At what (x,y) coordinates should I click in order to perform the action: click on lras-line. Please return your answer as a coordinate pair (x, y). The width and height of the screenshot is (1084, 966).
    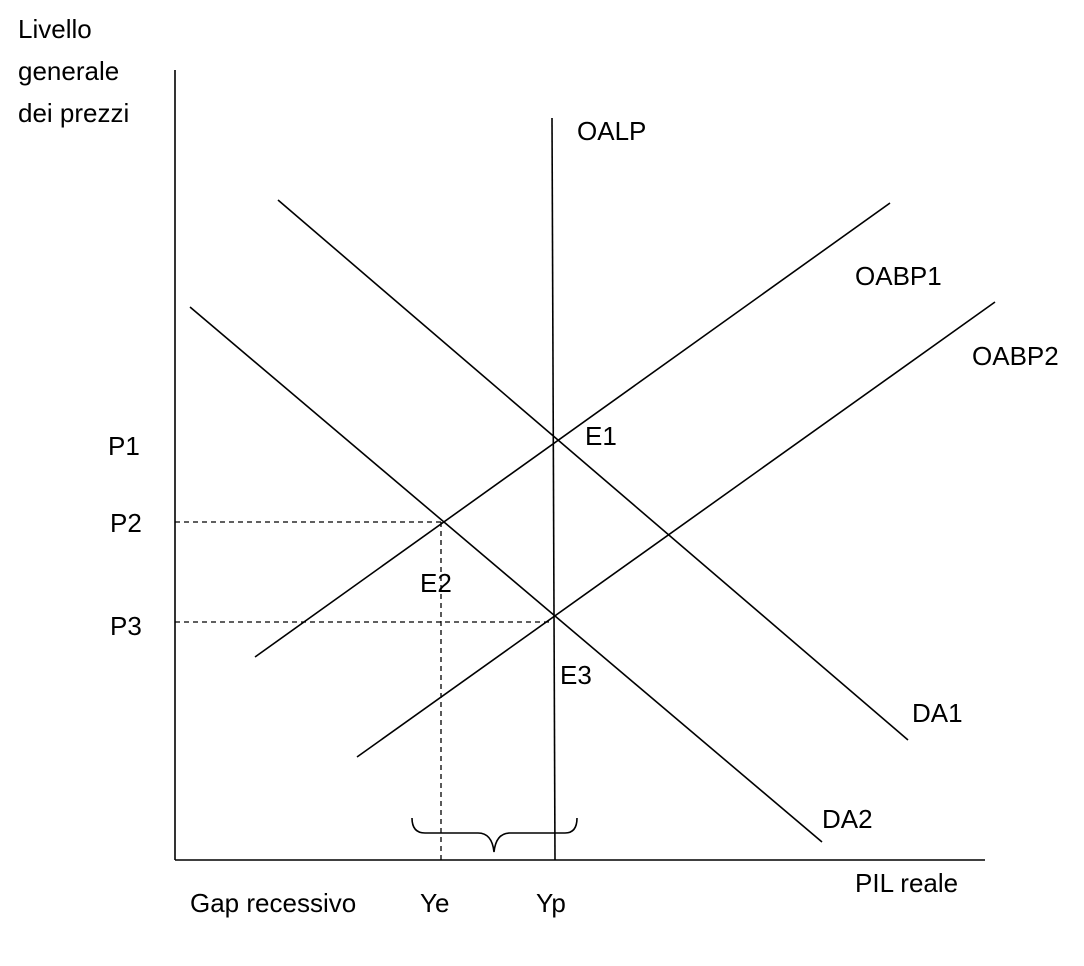
    Looking at the image, I should click on (553, 489).